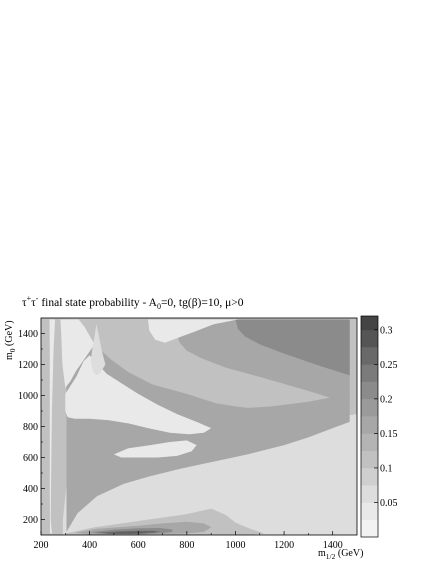 The width and height of the screenshot is (436, 564). Describe the element at coordinates (186, 545) in the screenshot. I see `x-tick-label: 800` at that location.